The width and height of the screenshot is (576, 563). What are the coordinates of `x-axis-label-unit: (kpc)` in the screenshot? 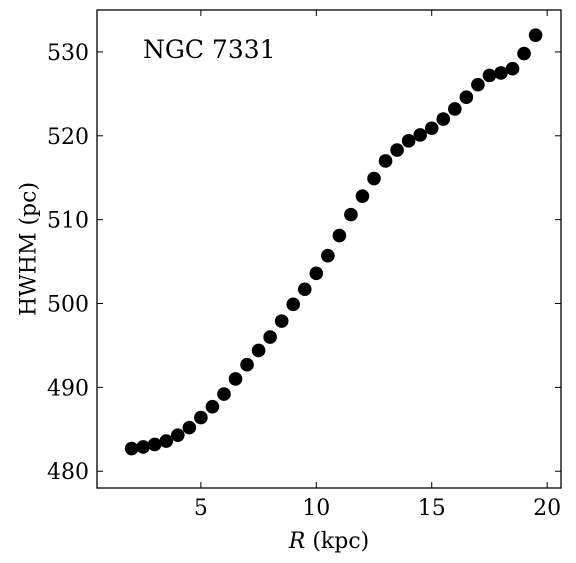 It's located at (337, 541).